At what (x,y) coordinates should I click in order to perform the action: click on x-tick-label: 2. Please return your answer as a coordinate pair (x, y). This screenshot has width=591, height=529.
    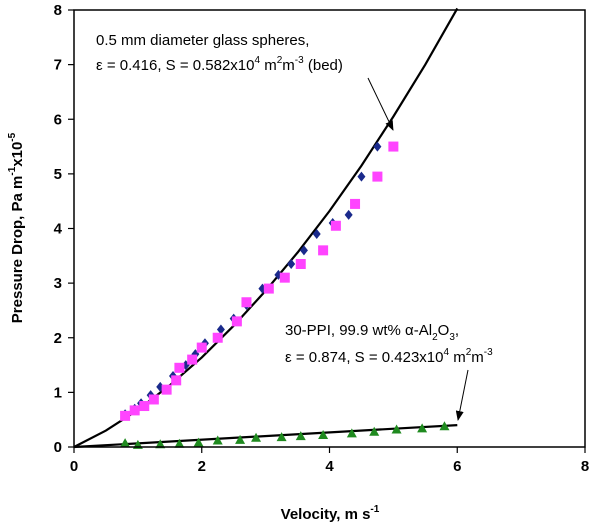
    Looking at the image, I should click on (202, 466).